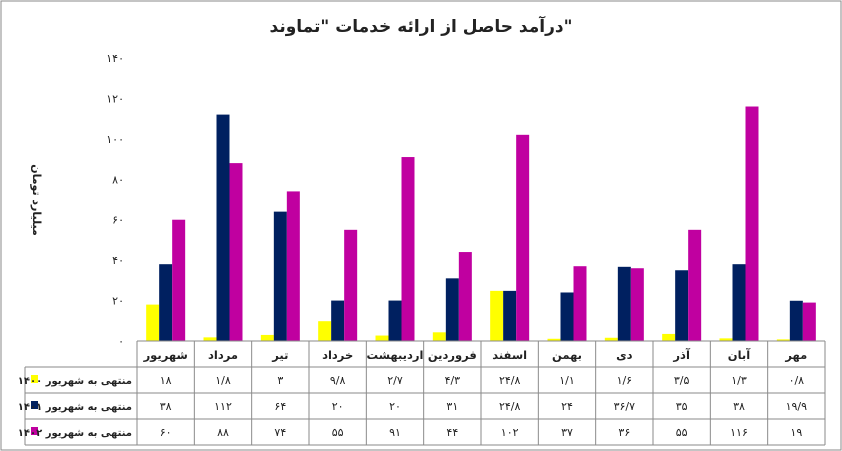 This screenshot has height=451, width=842. Describe the element at coordinates (115, 200) in the screenshot. I see `y-axis-ticks: ۰ ۲۰ ۴۰ ۶۰ ۸۰ ۱۰۰ ۱۲۰ ۱۴۰` at that location.